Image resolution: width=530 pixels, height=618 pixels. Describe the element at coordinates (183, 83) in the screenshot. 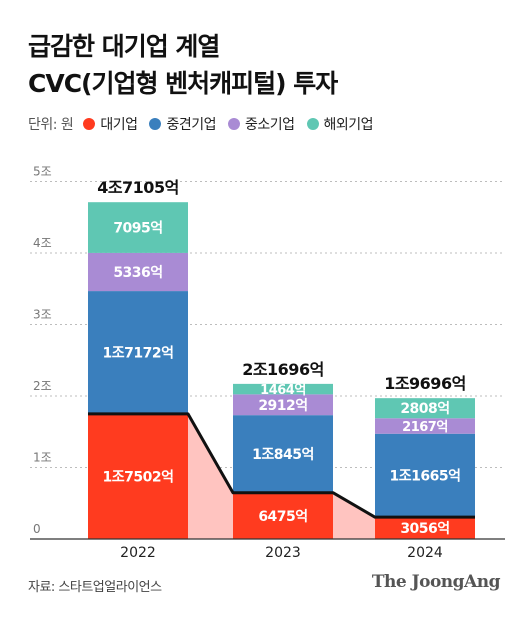

I see `title-line-2: CVC(기업형 벤처캐피털) 투자` at that location.